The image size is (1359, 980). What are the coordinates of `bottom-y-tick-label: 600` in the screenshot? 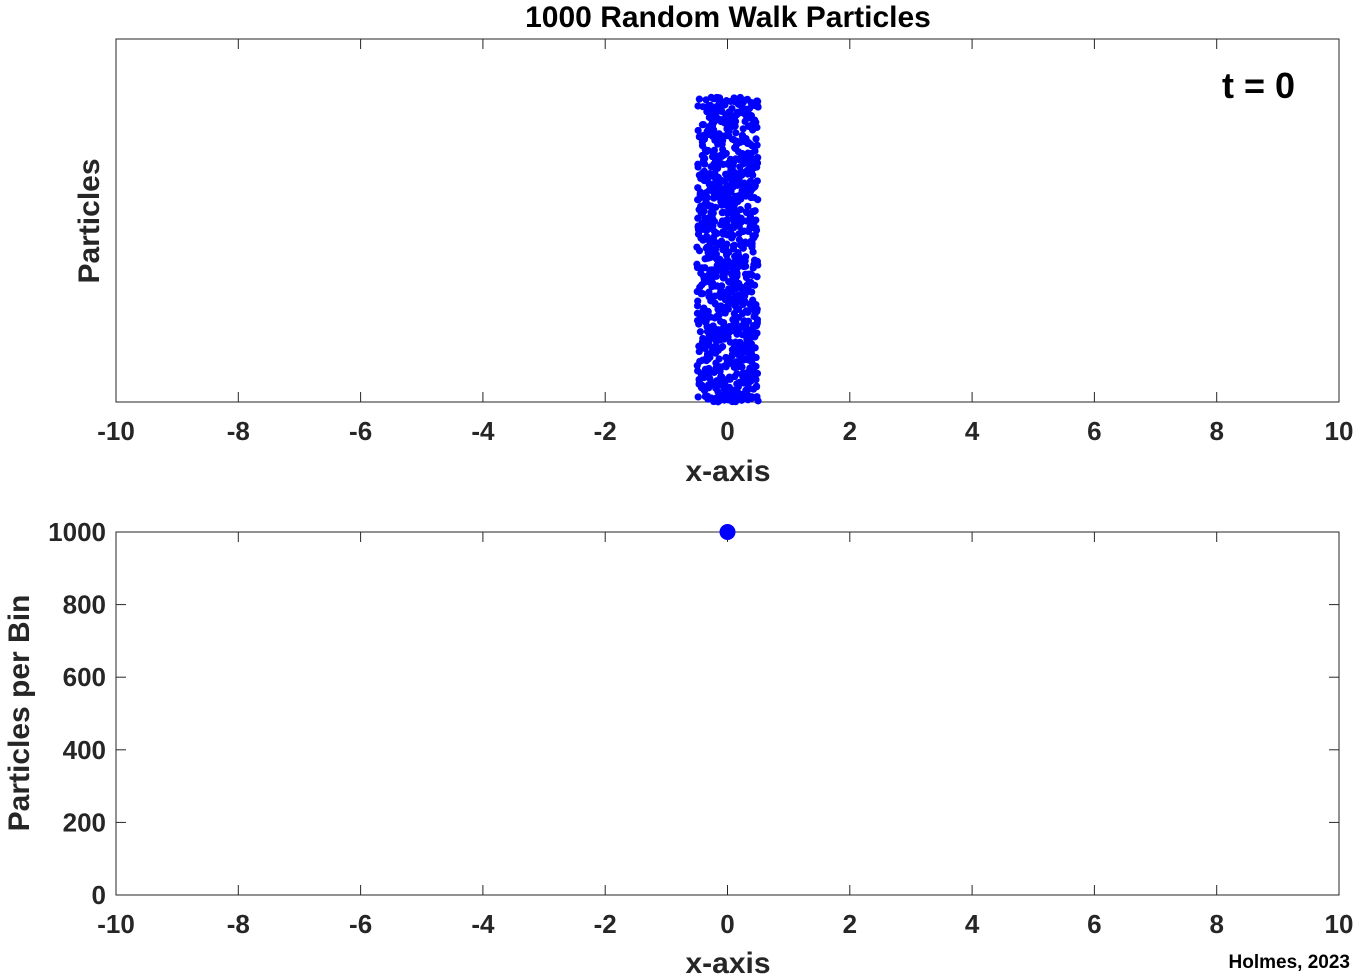 It's located at (84, 677).